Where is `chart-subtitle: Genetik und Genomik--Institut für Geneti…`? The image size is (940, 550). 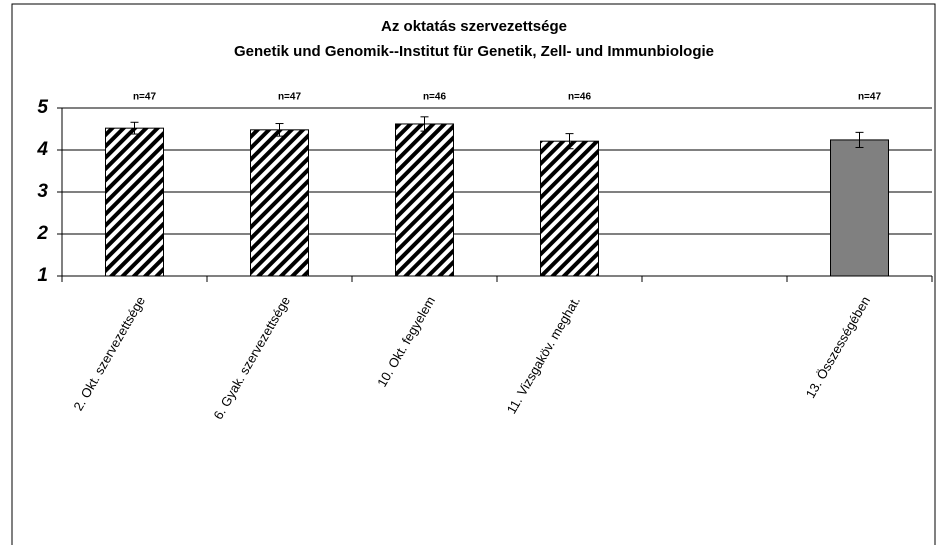
chart-subtitle: Genetik und Genomik--Institut für Geneti… is located at coordinates (474, 51).